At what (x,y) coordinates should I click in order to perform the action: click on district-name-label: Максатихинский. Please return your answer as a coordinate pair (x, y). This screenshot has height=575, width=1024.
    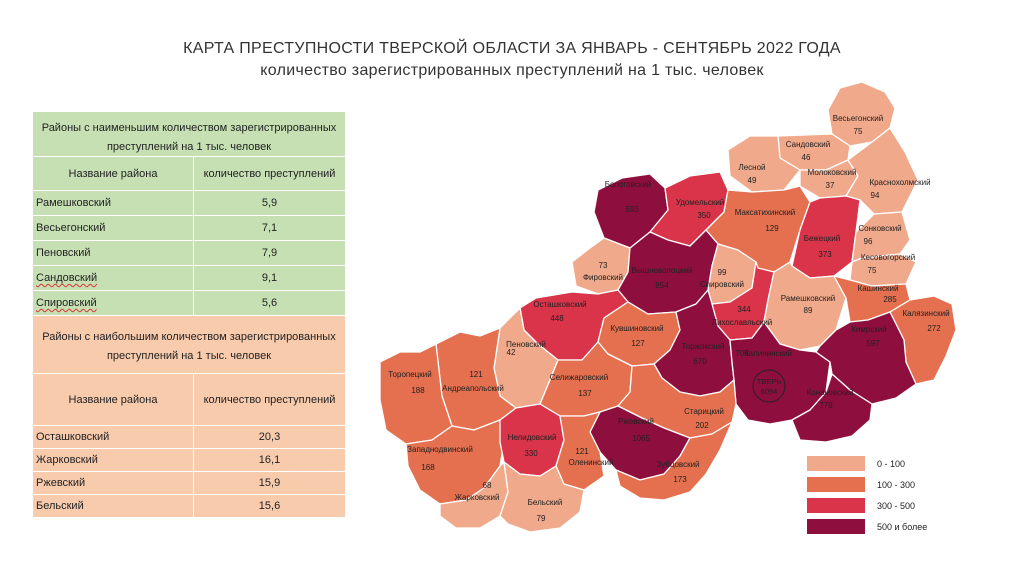
    Looking at the image, I should click on (765, 212).